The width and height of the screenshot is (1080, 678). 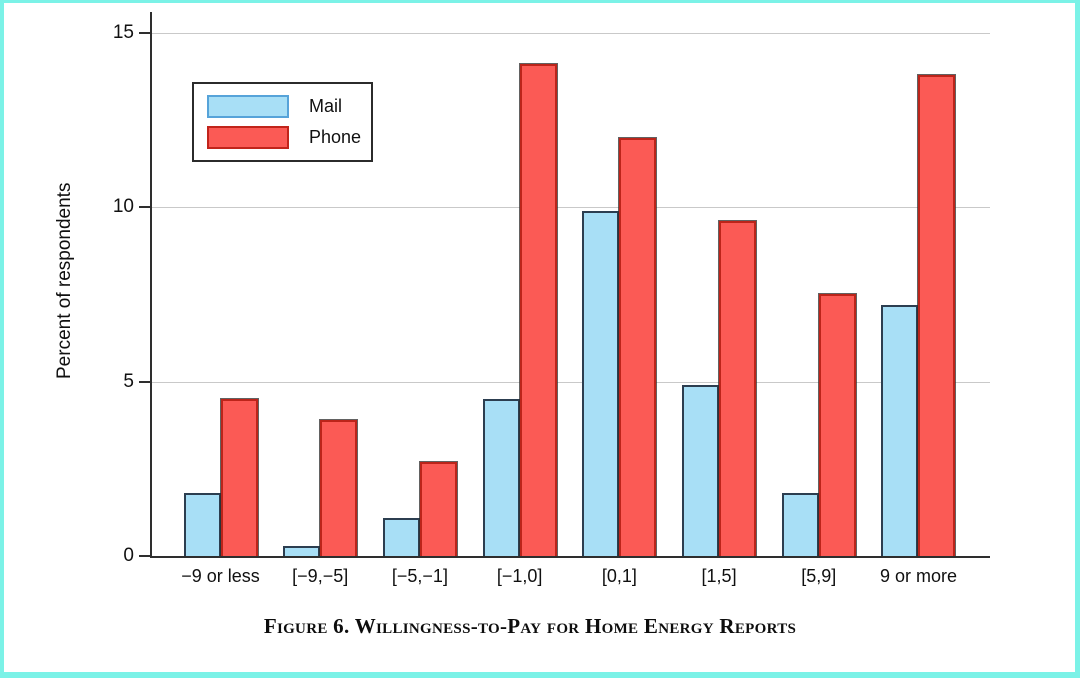 What do you see at coordinates (123, 207) in the screenshot?
I see `y-tick-label-10: 10` at bounding box center [123, 207].